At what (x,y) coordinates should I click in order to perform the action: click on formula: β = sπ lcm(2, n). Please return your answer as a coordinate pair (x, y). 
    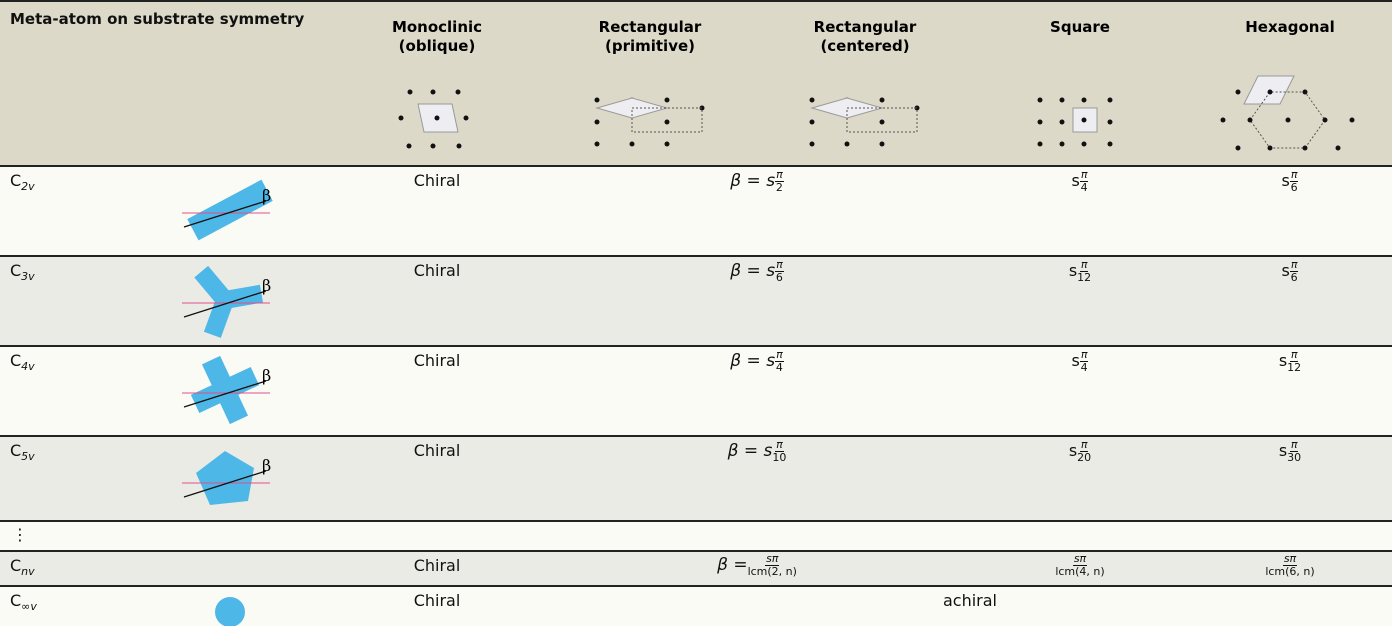
    Looking at the image, I should click on (757, 565).